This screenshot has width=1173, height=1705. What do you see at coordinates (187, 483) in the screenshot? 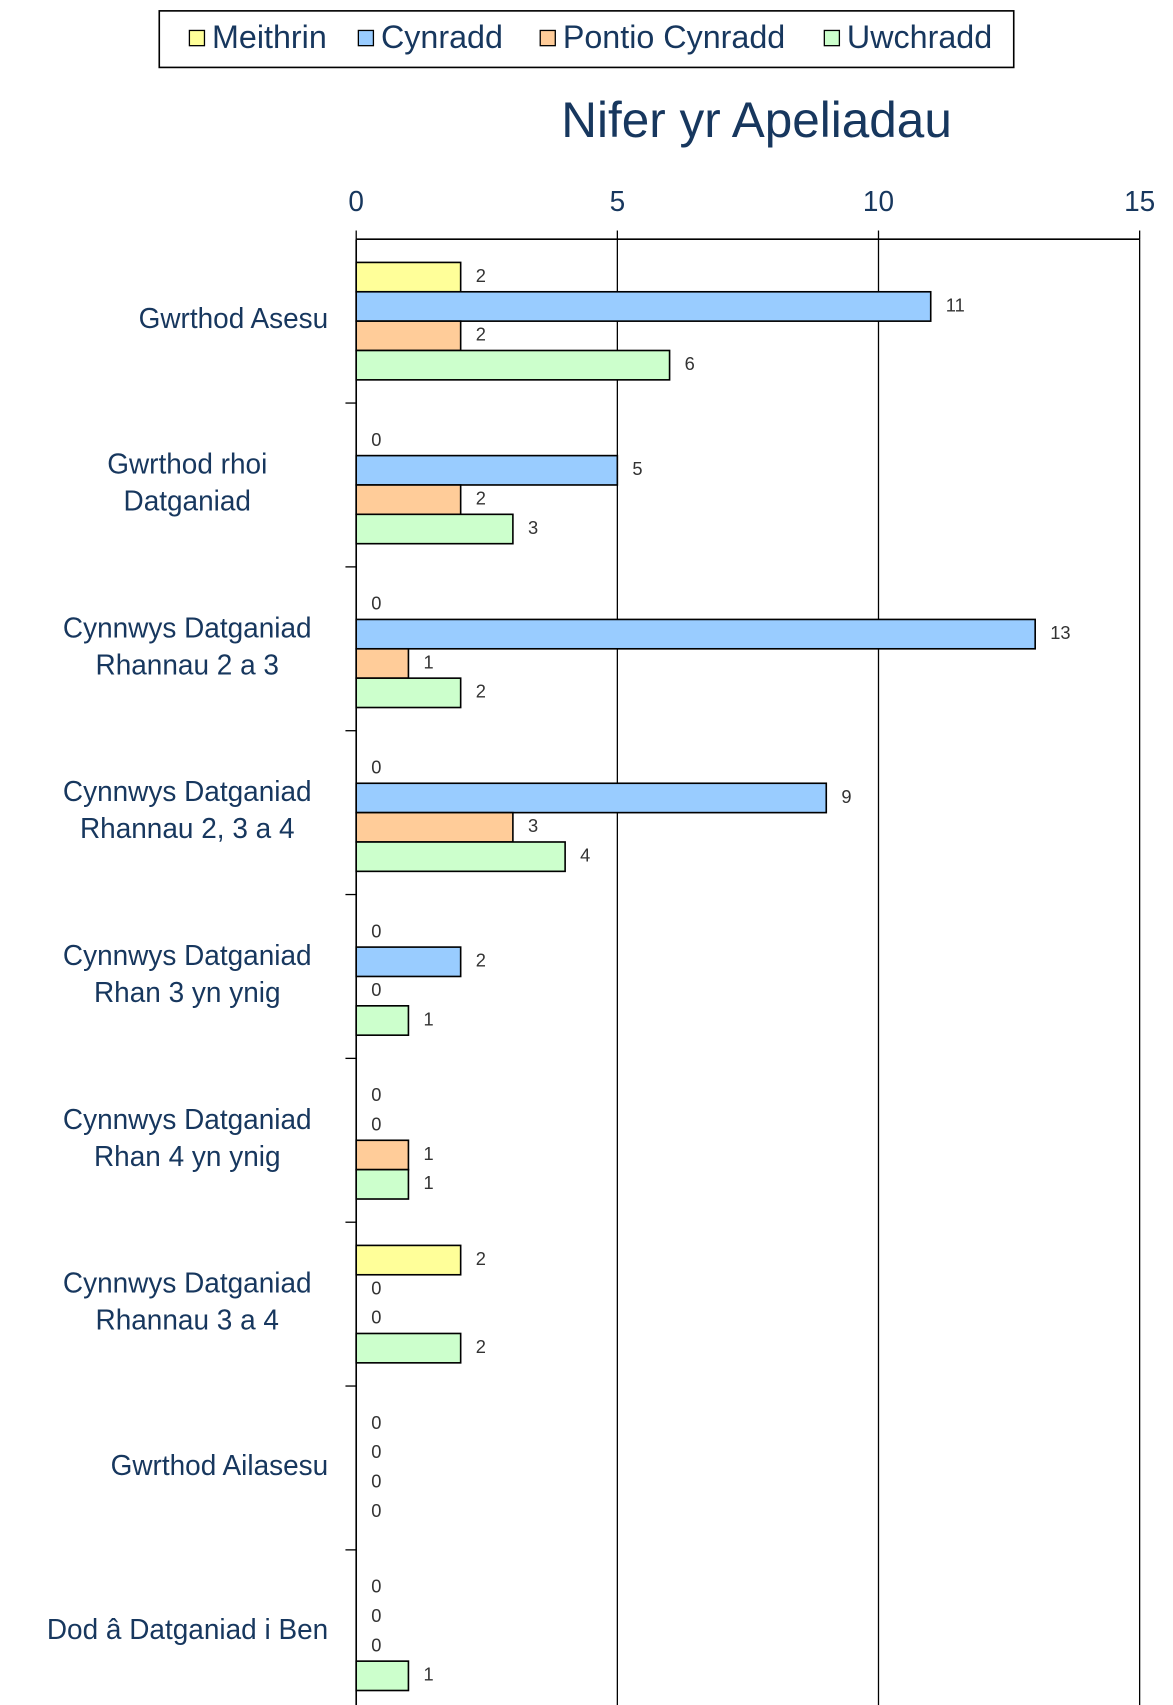
I see `y-tick-label: Gwrthod rhoi Datganiad` at bounding box center [187, 483].